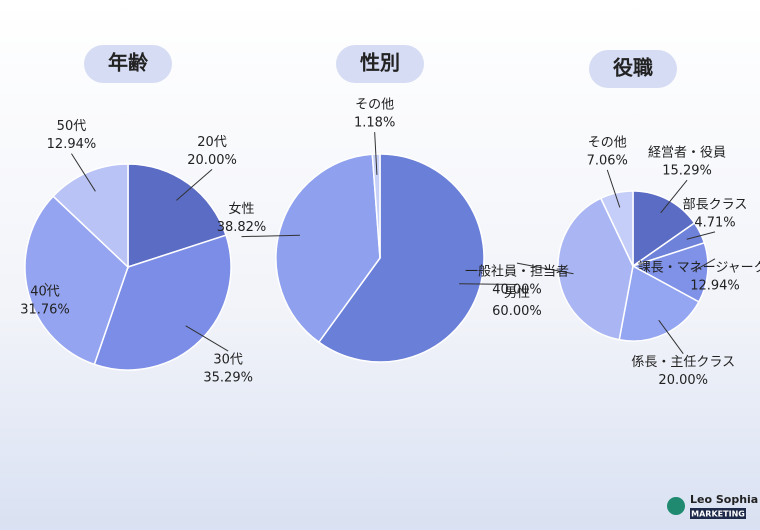  I want to click on pie-title: 年齢, so click(128, 63).